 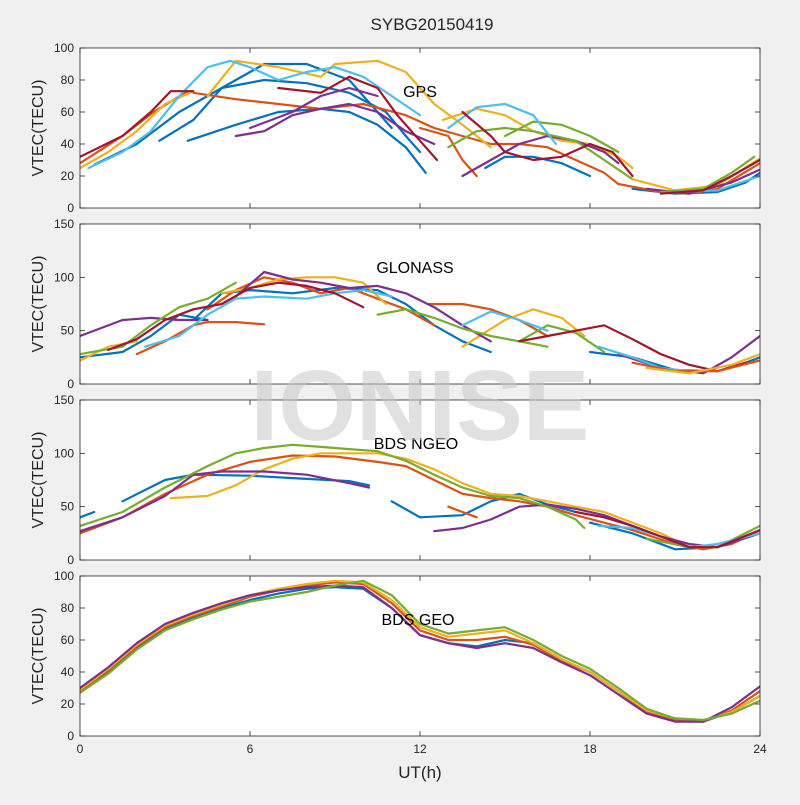 What do you see at coordinates (760, 749) in the screenshot?
I see `x-tick-label: 24` at bounding box center [760, 749].